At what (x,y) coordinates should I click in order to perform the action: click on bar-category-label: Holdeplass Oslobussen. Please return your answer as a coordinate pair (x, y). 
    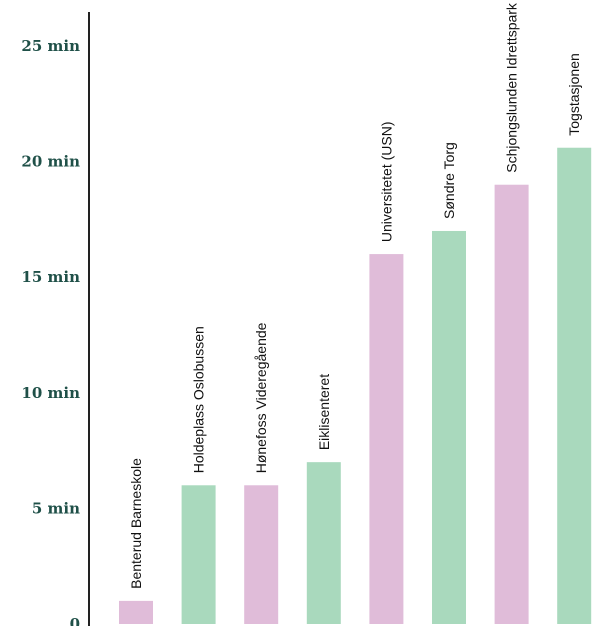
    Looking at the image, I should click on (199, 399).